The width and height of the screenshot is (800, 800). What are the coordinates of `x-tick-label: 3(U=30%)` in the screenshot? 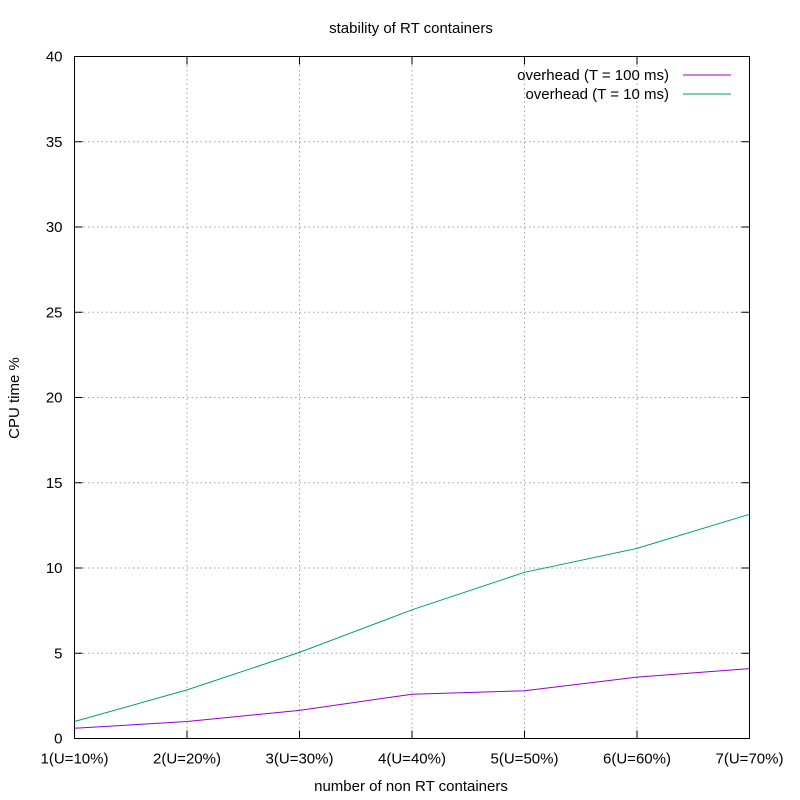 It's located at (300, 759).